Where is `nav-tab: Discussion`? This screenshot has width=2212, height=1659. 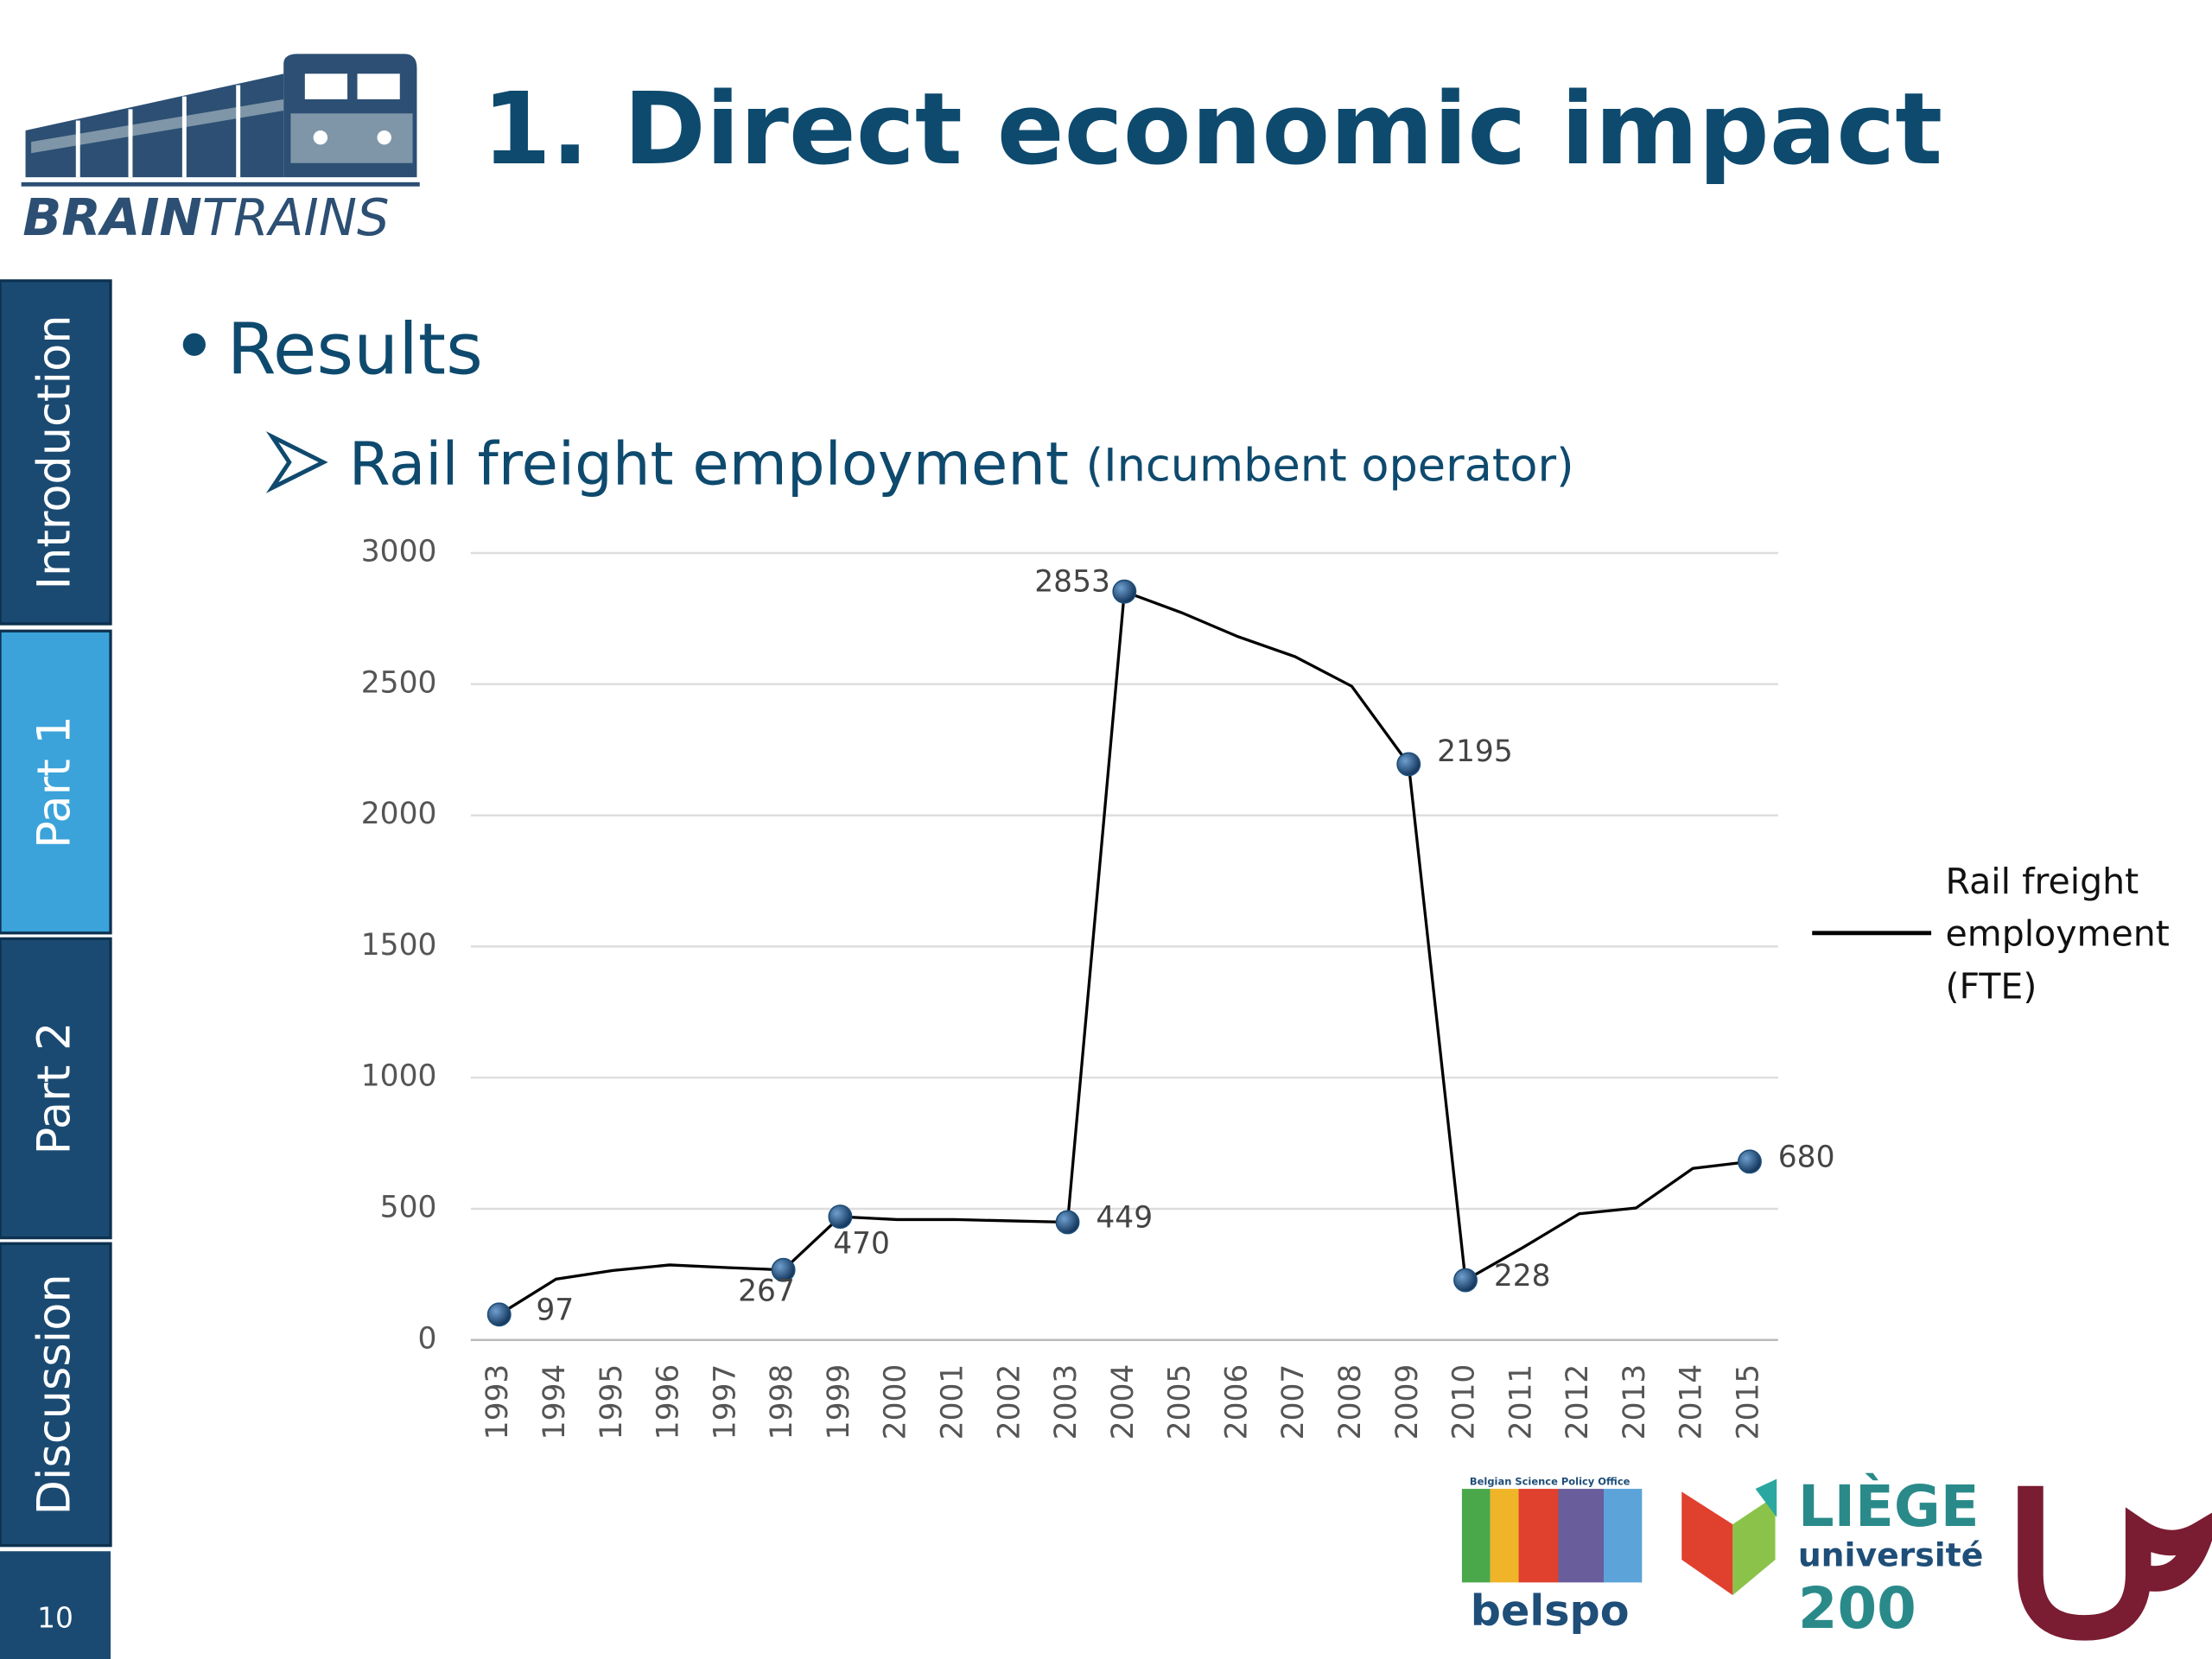 nav-tab: Discussion is located at coordinates (56, 1395).